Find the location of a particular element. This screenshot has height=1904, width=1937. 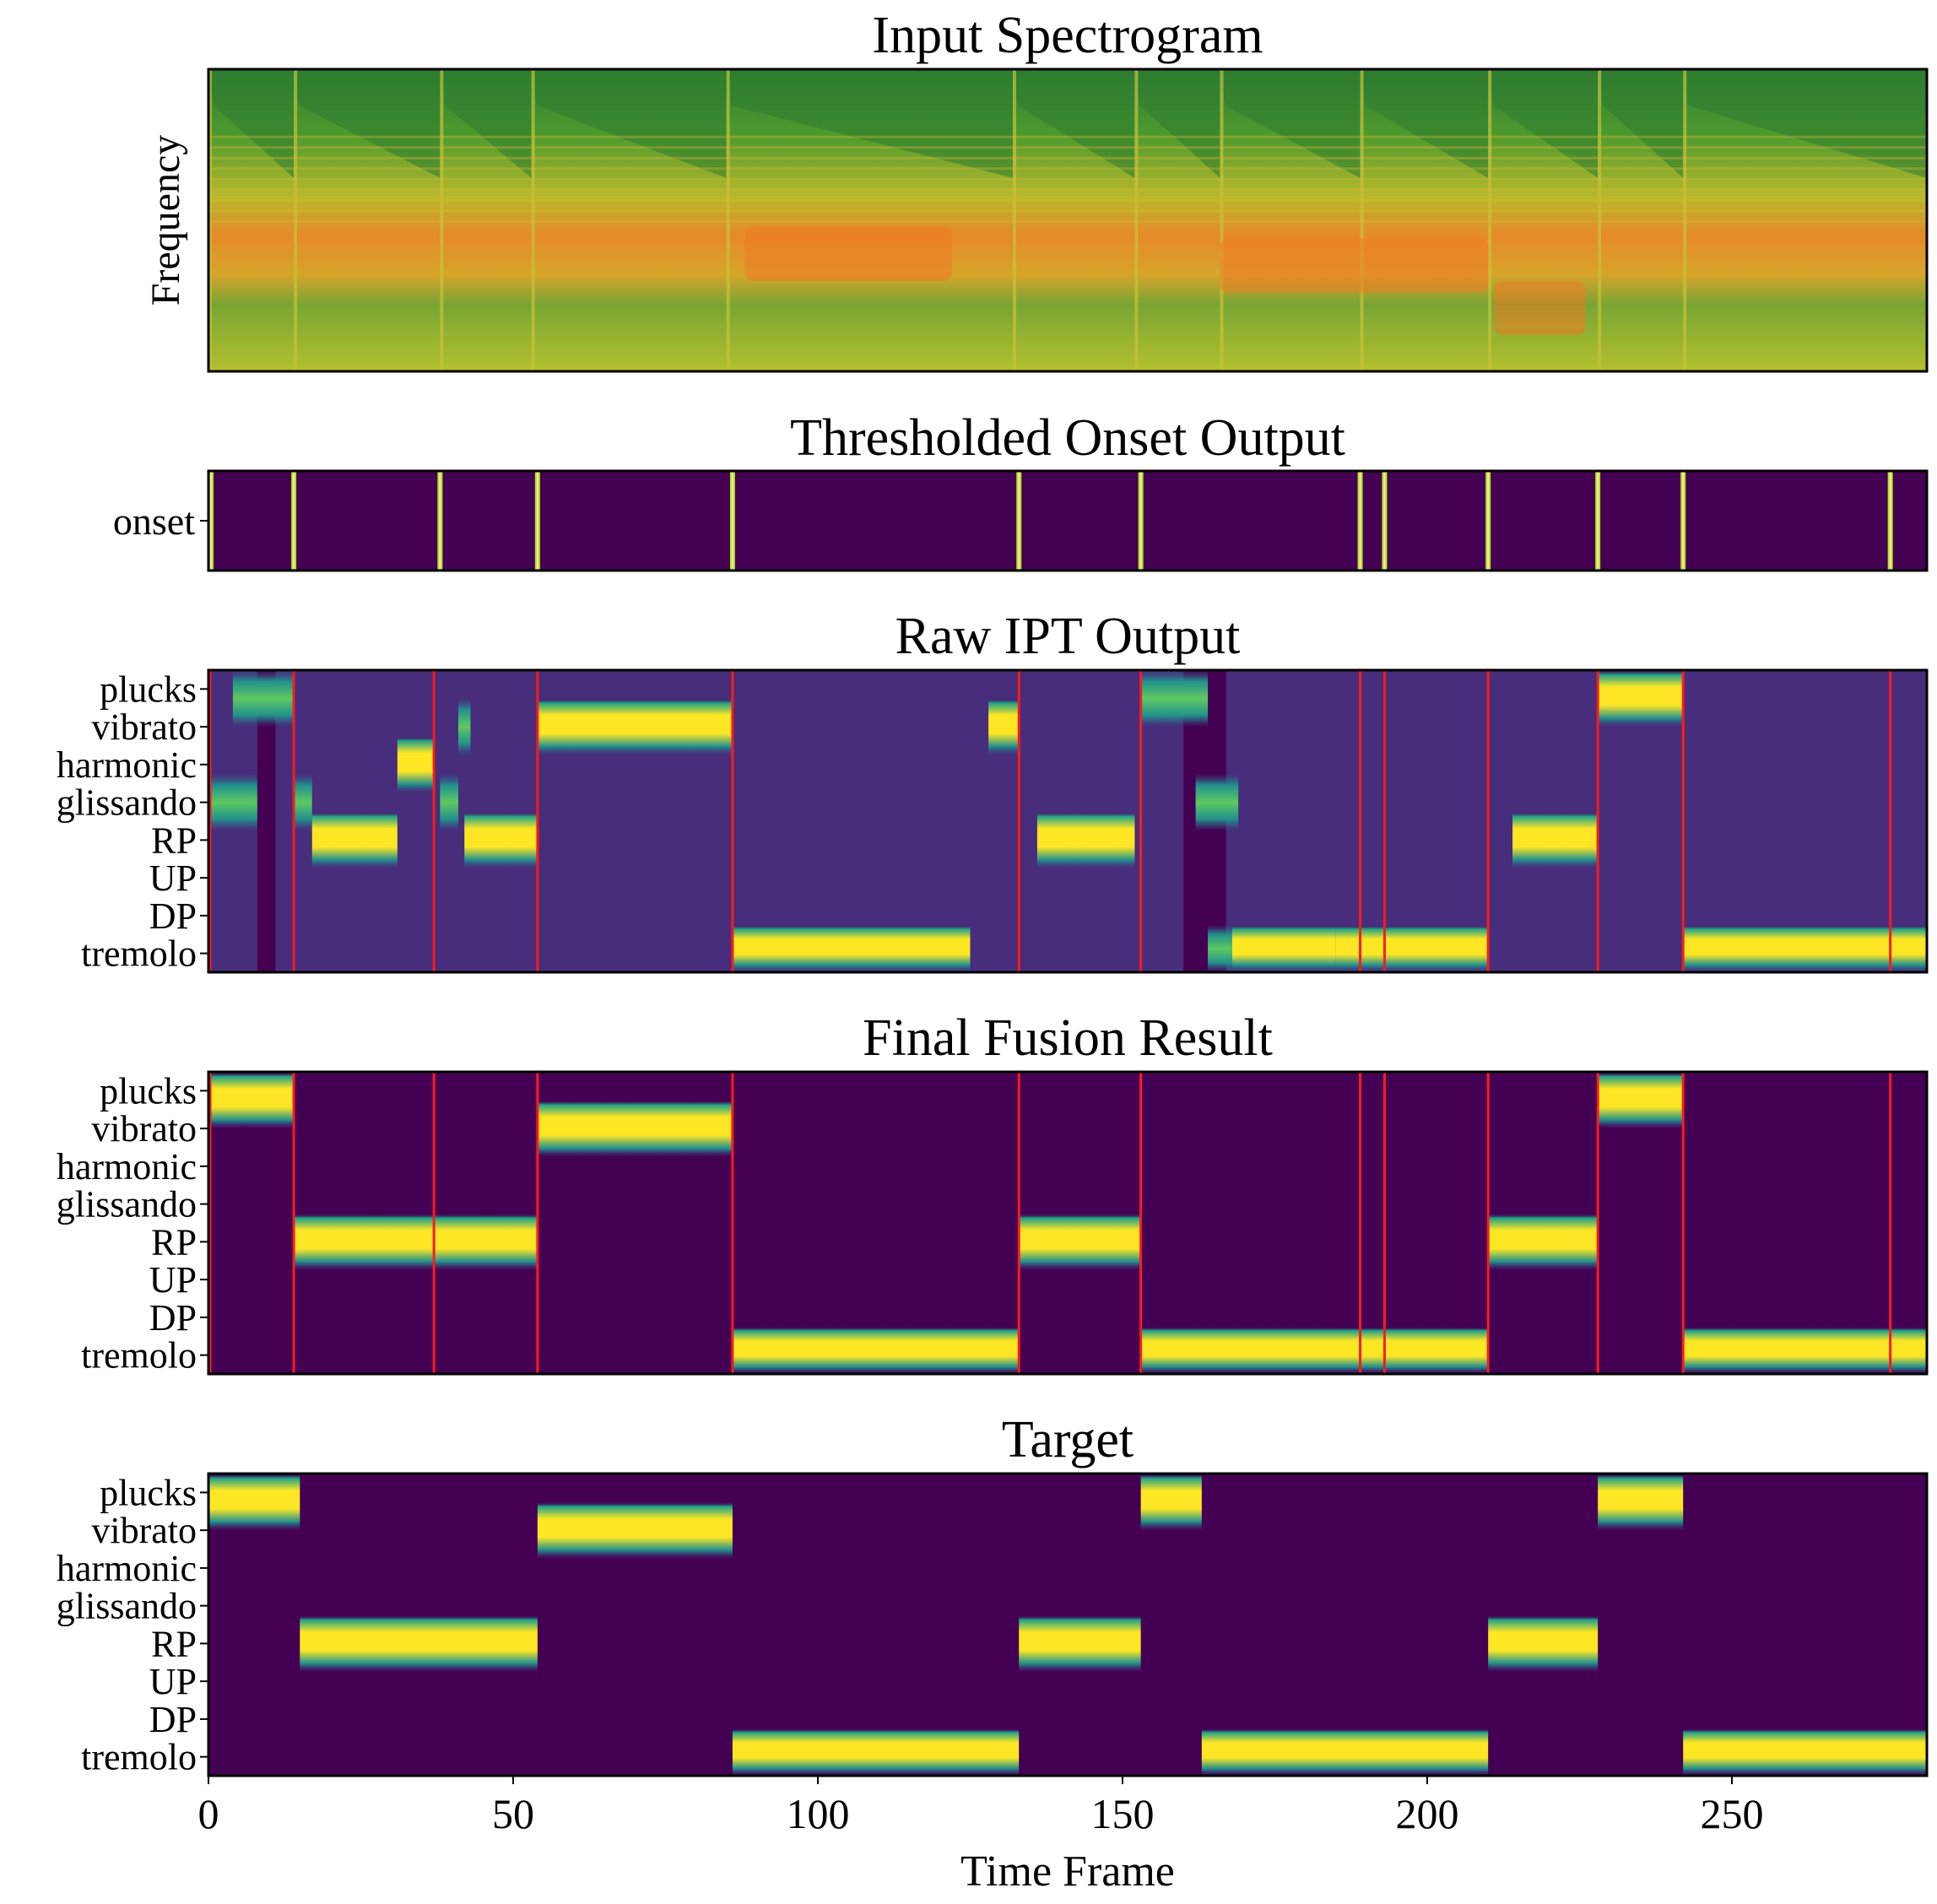

y-tick-label: onset is located at coordinates (154, 521).